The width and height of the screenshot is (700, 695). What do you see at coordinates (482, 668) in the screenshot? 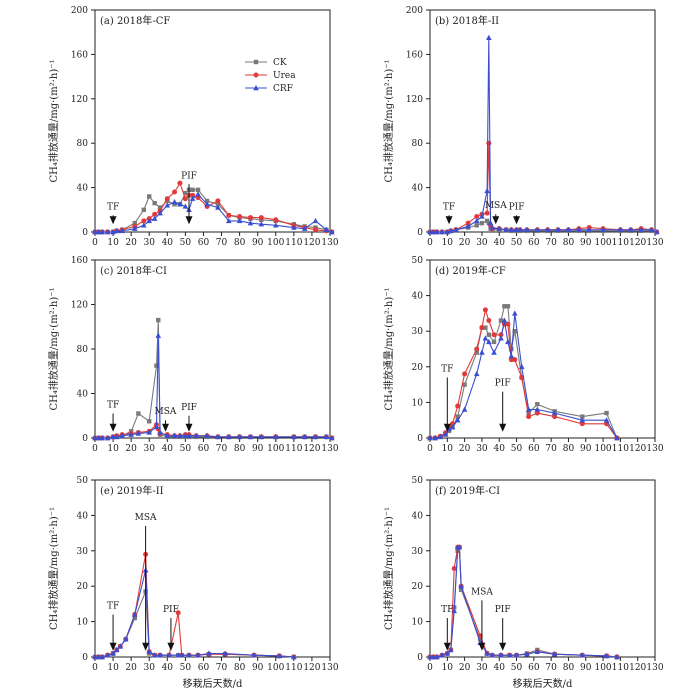
I see `x-tick-label: 30` at bounding box center [482, 668].